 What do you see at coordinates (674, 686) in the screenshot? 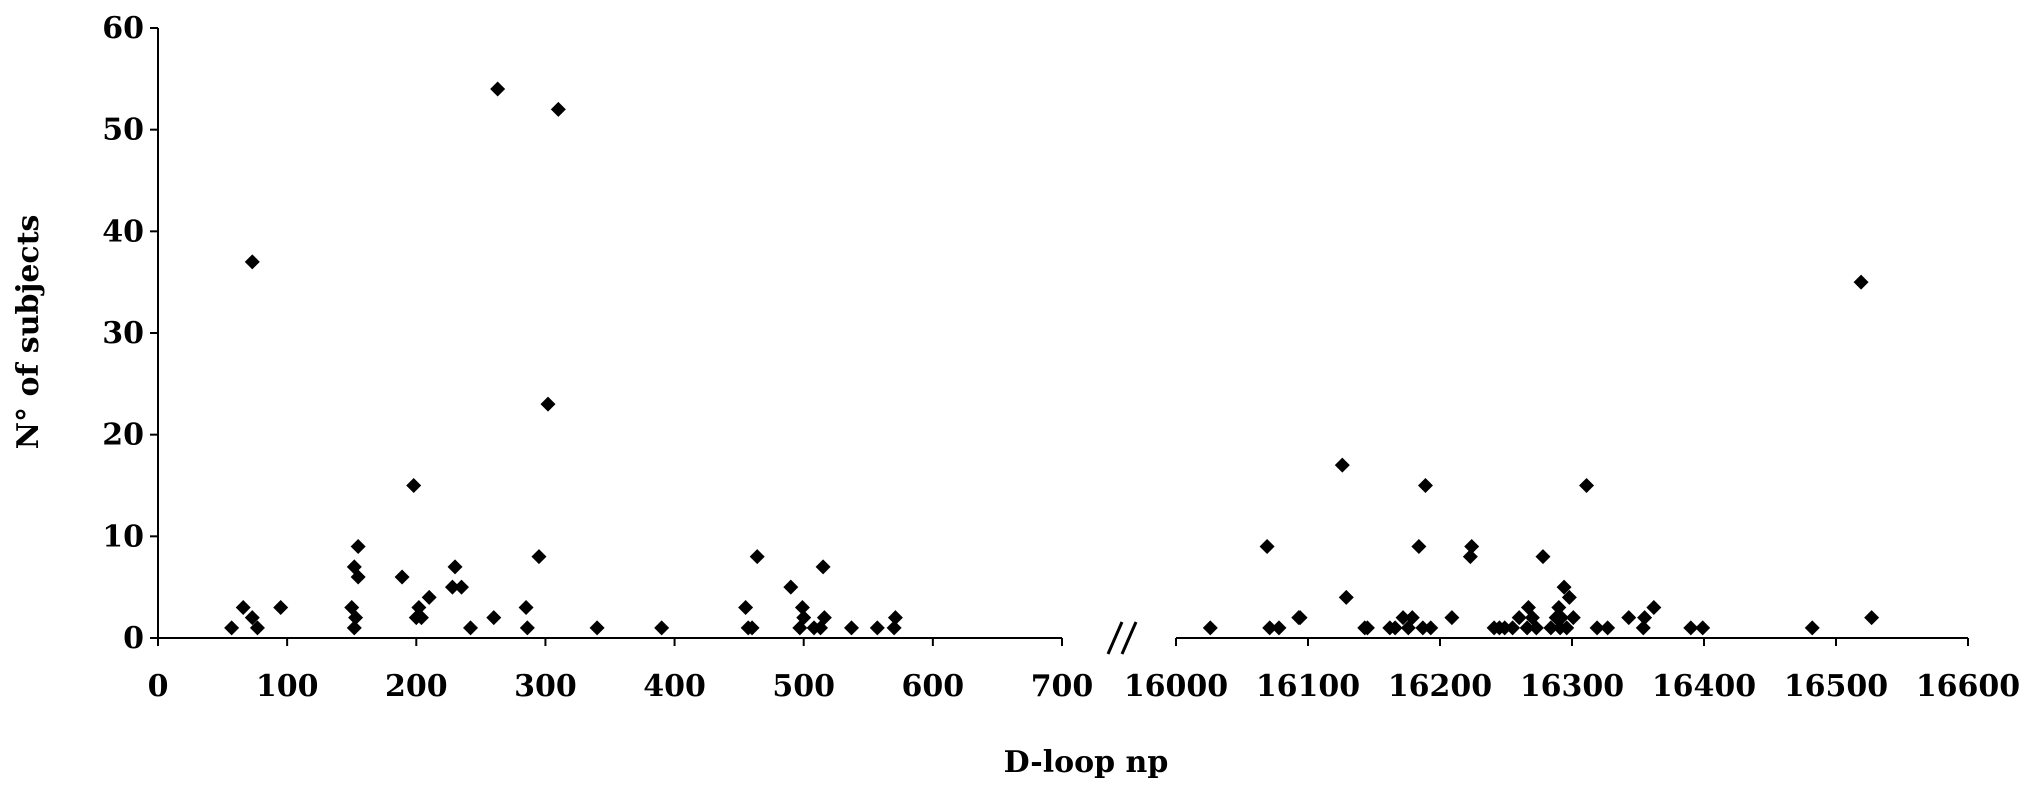
I see `x-tick-label: 400` at bounding box center [674, 686].